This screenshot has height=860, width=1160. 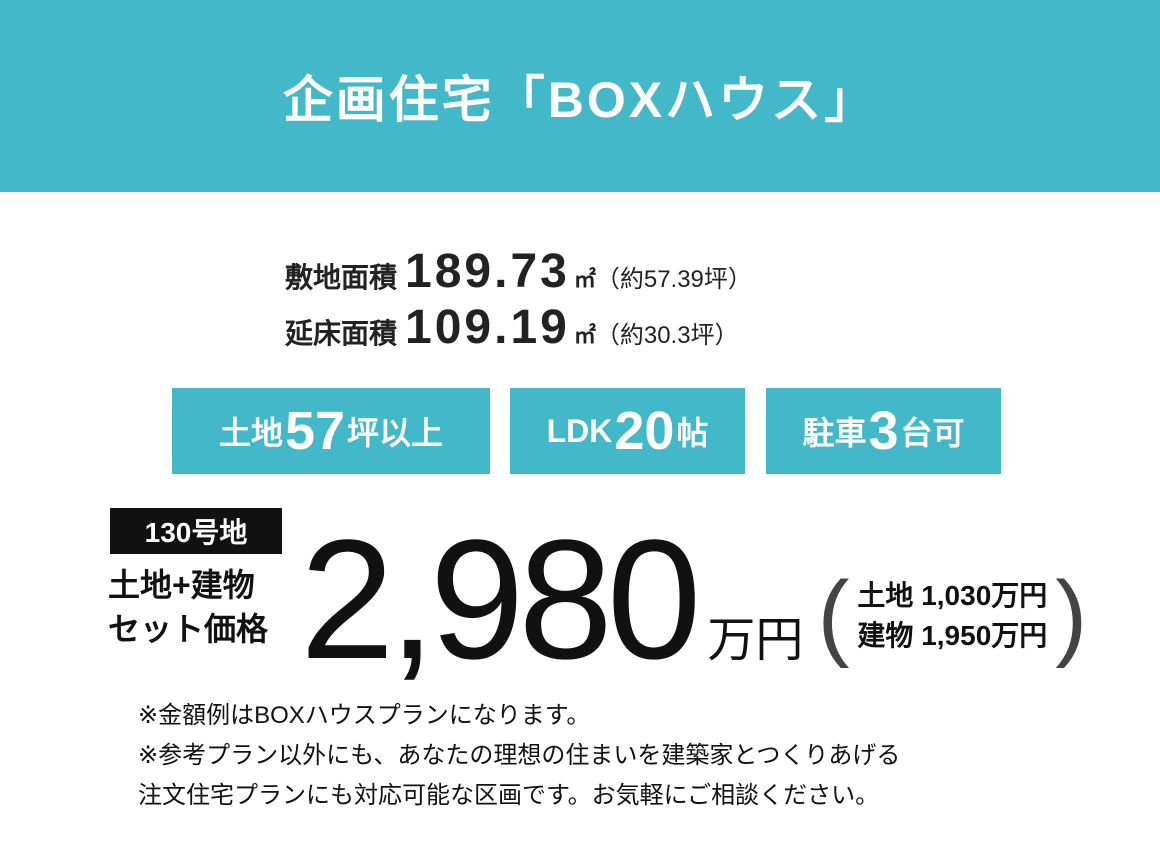 I want to click on price-row: 2,980 万円 ( 土地 1,030万円 建物 1,950万円 ), so click(x=693, y=600).